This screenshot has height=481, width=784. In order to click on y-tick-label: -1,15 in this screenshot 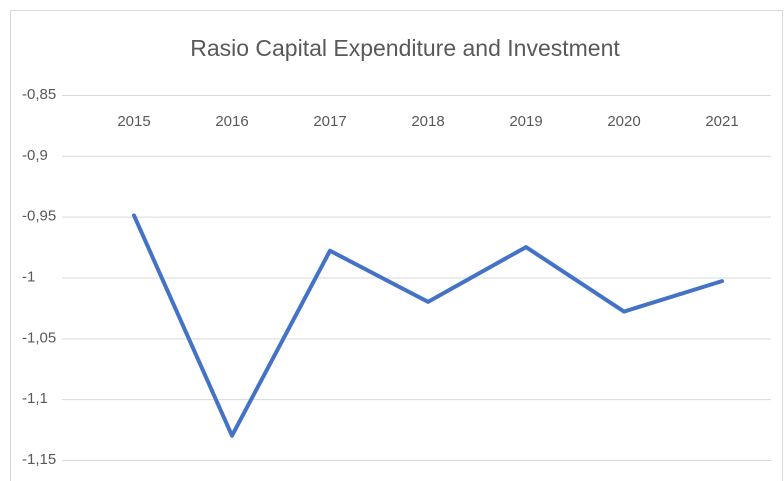, I will do `click(39, 459)`.